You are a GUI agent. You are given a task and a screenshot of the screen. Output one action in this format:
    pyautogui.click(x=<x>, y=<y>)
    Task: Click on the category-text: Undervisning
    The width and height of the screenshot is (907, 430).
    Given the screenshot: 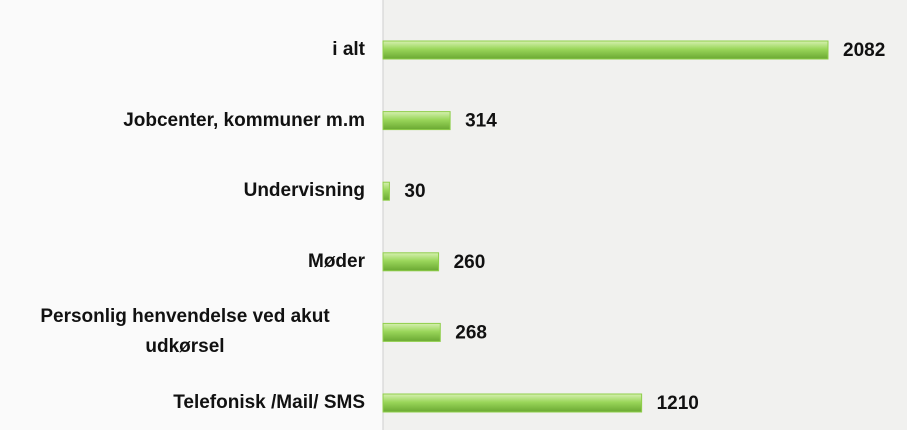 What is the action you would take?
    pyautogui.click(x=304, y=191)
    